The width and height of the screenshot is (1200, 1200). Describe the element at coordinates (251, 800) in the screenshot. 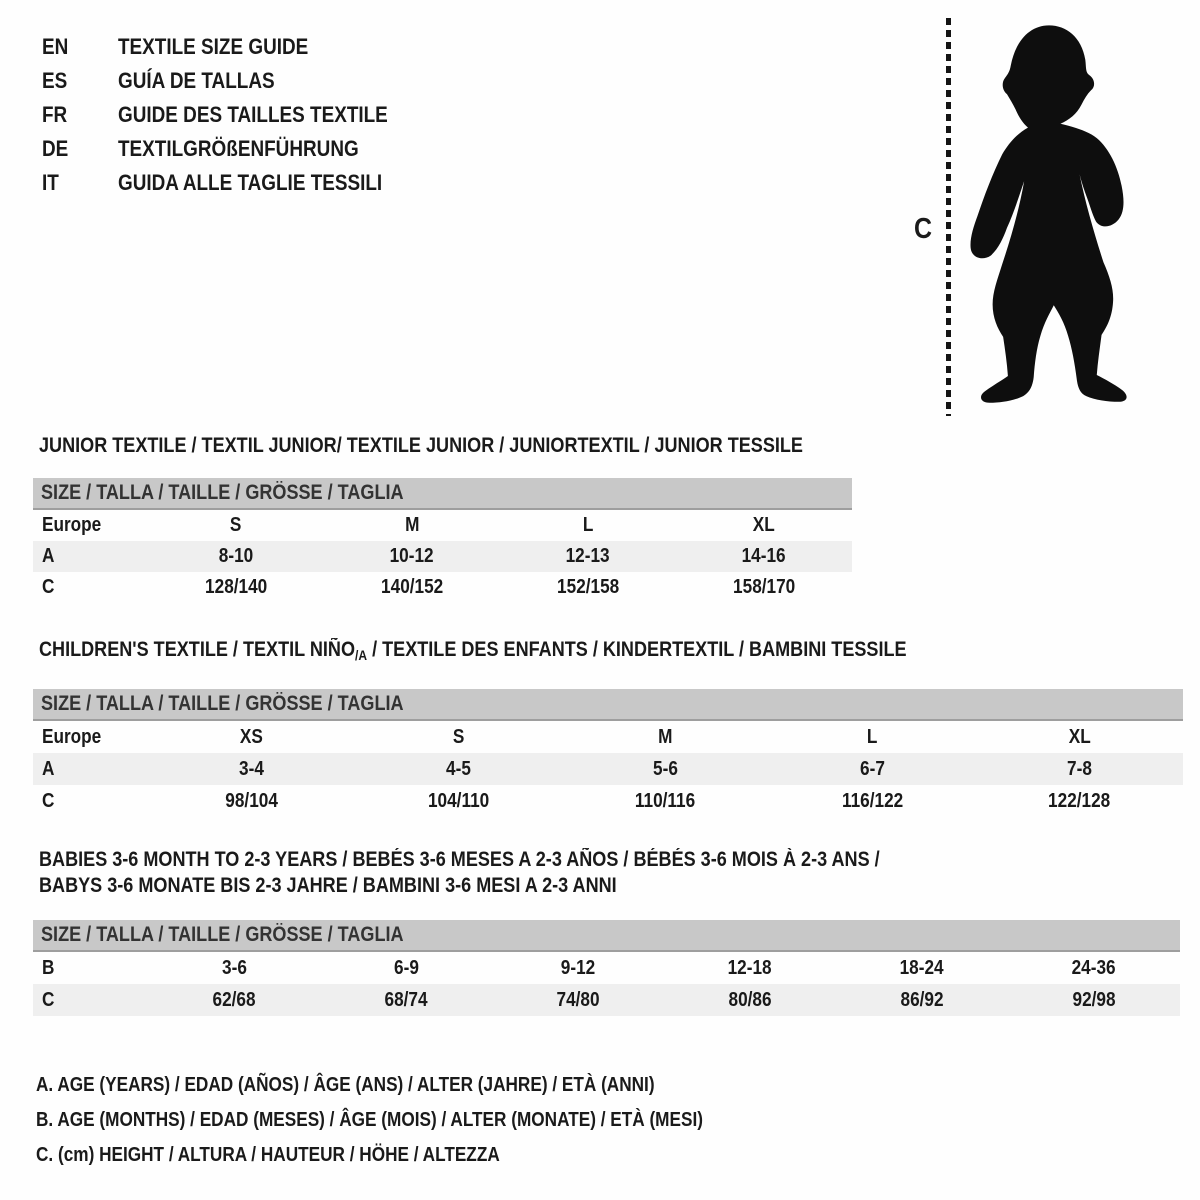

I see `size-value: 98/104` at that location.